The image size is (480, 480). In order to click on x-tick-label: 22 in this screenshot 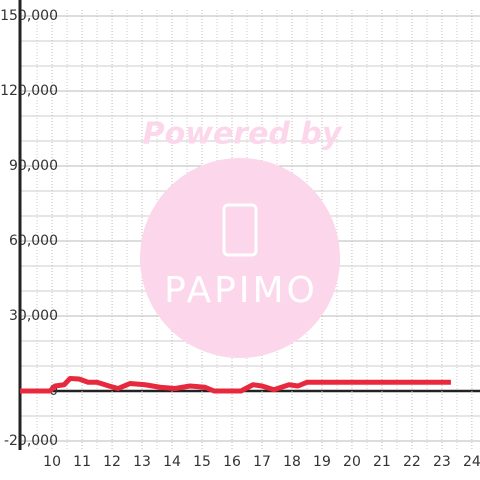, I will do `click(412, 462)`.